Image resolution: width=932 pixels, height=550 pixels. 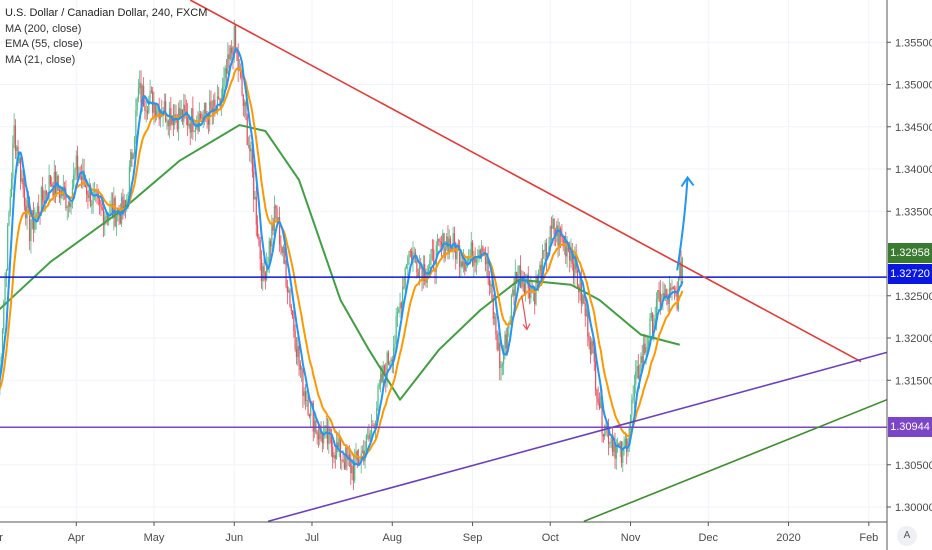 What do you see at coordinates (473, 538) in the screenshot?
I see `time-tick-label: Sep` at bounding box center [473, 538].